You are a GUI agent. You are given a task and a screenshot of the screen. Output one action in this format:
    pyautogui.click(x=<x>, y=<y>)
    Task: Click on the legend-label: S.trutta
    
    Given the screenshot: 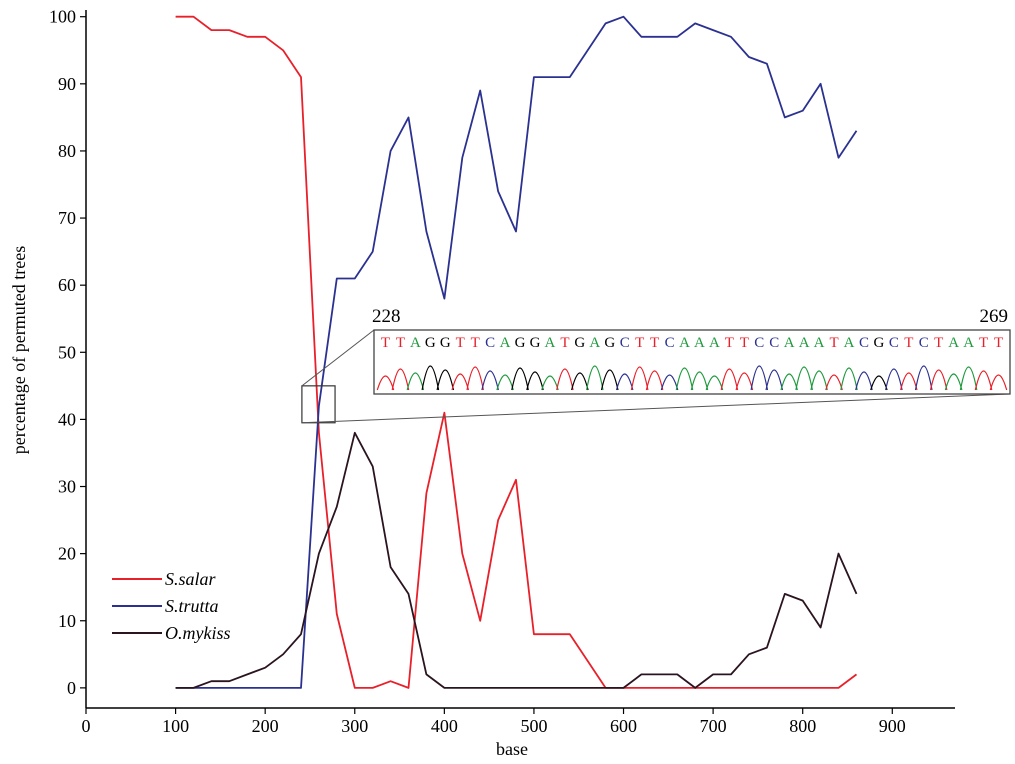 What is the action you would take?
    pyautogui.click(x=192, y=606)
    